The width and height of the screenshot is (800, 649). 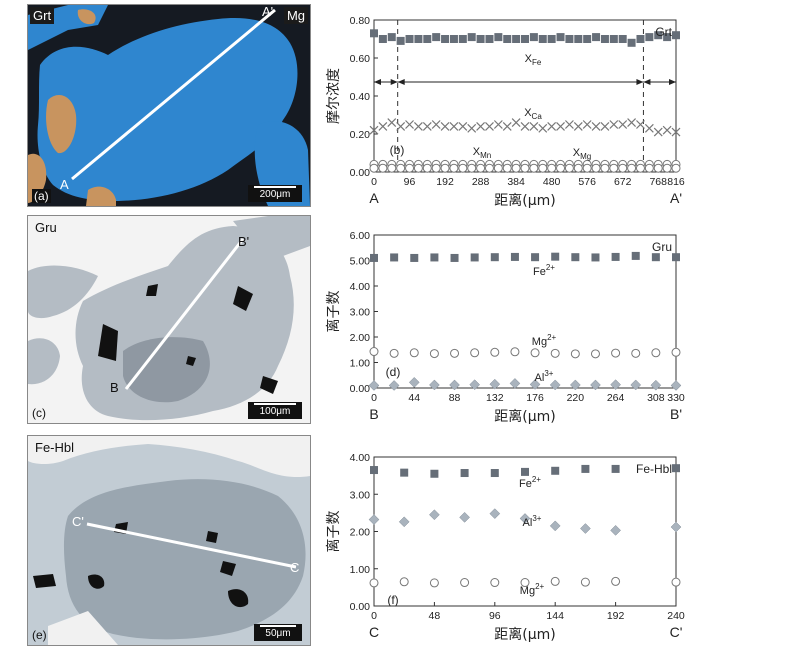 What do you see at coordinates (360, 135) in the screenshot?
I see `y-tick-label: 0.20` at bounding box center [360, 135].